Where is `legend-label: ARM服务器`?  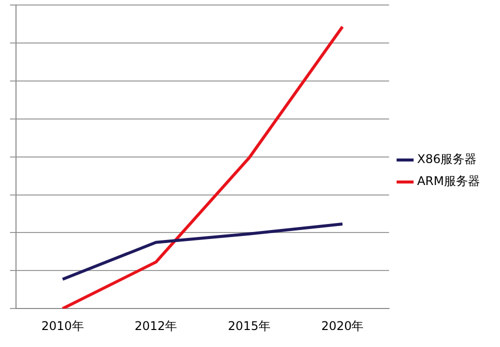
legend-label: ARM服务器 is located at coordinates (448, 181).